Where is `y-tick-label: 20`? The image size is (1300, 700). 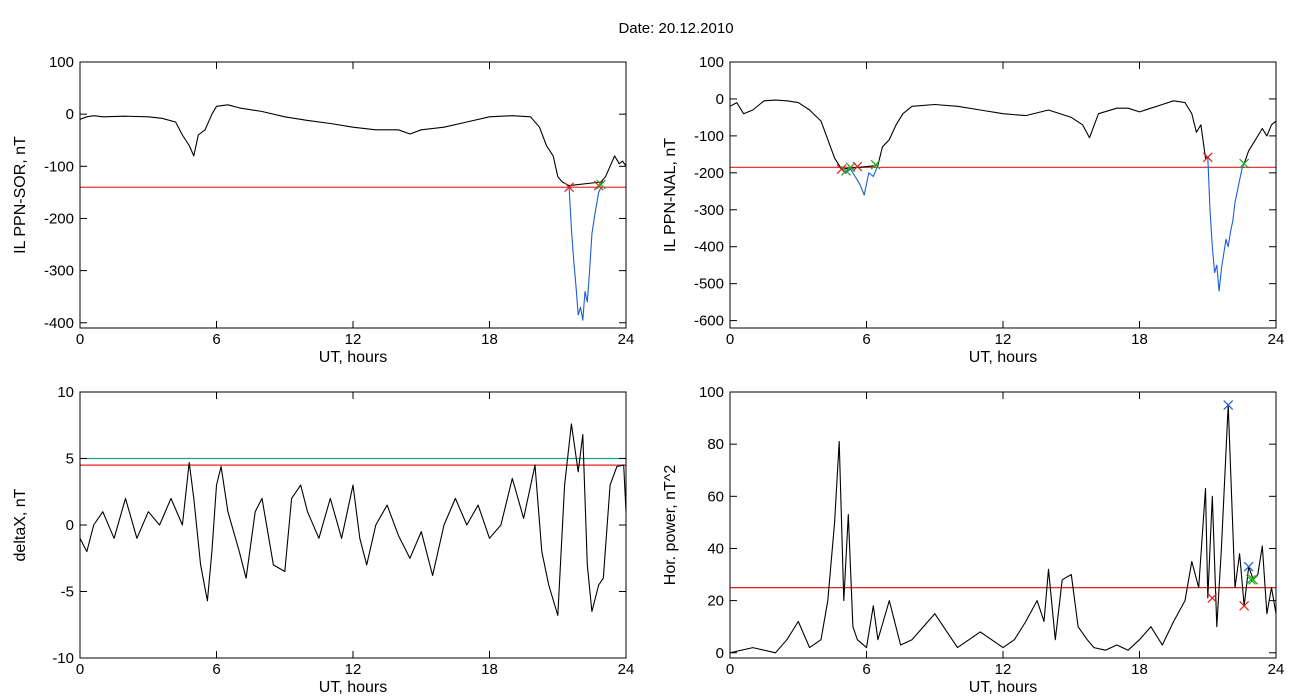 y-tick-label: 20 is located at coordinates (715, 601).